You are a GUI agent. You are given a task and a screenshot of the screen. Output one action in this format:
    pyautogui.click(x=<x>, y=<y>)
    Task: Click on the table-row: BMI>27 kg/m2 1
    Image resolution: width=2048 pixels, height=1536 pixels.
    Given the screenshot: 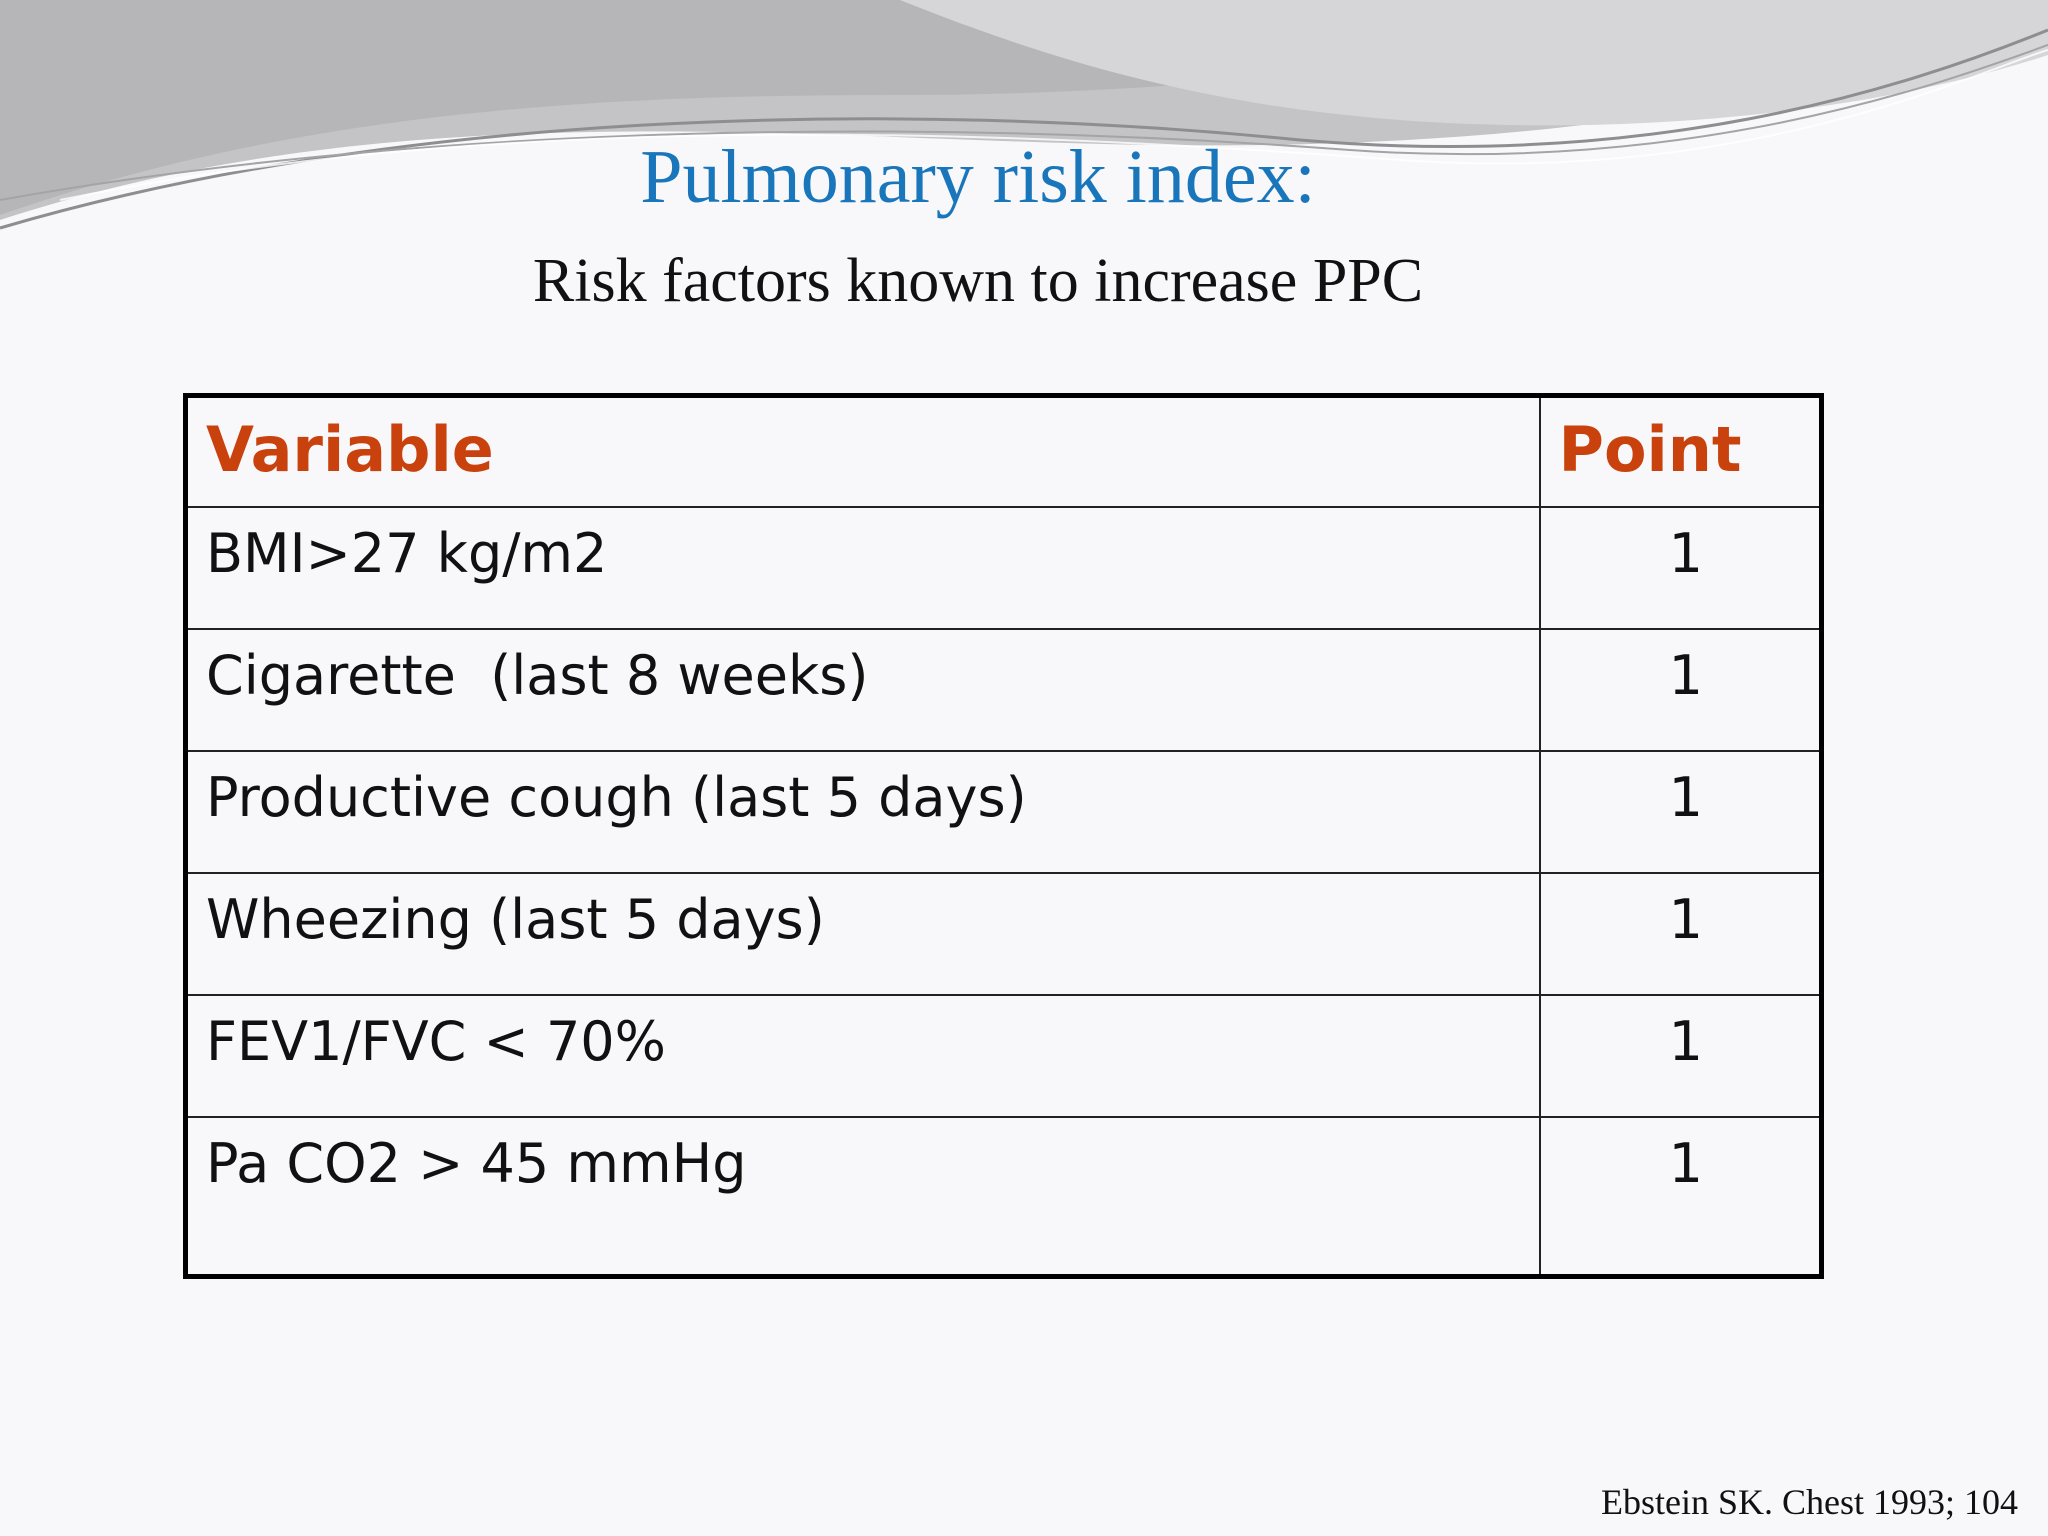 What is the action you would take?
    pyautogui.click(x=1003, y=568)
    